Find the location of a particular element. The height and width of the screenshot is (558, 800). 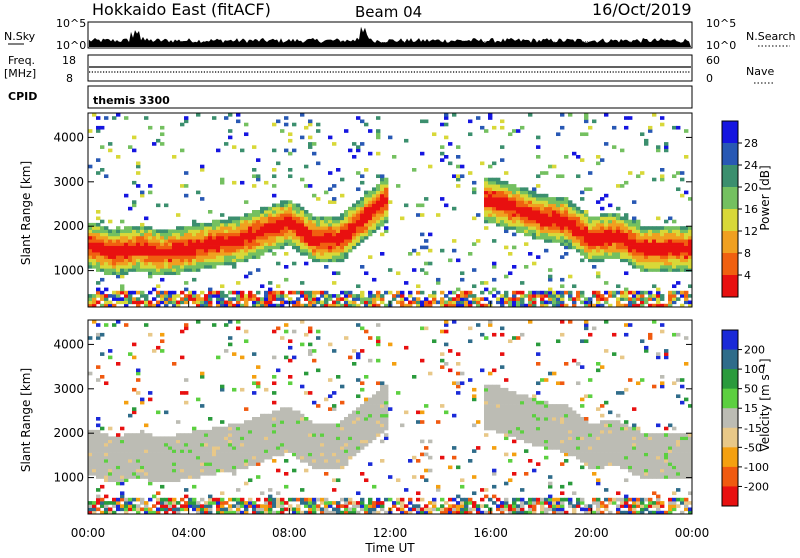

nsky-label: N.Sky is located at coordinates (20, 36).